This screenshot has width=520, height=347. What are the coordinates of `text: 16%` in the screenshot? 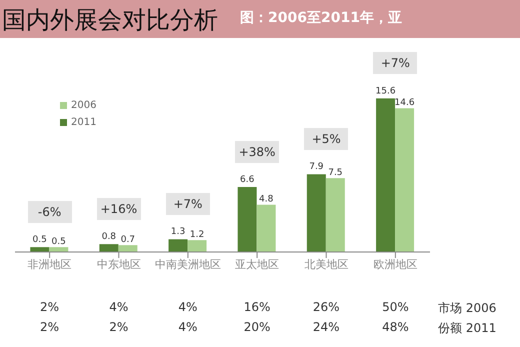 It's located at (257, 307).